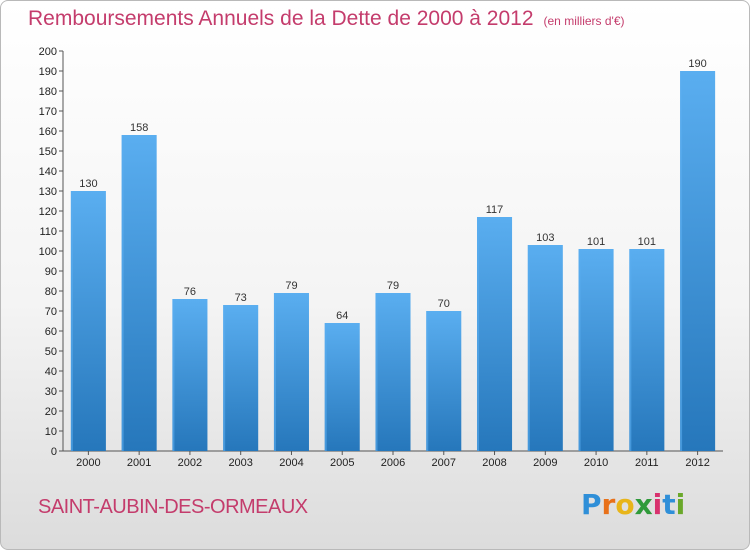 The width and height of the screenshot is (750, 550). I want to click on y-tick-label: 40, so click(51, 372).